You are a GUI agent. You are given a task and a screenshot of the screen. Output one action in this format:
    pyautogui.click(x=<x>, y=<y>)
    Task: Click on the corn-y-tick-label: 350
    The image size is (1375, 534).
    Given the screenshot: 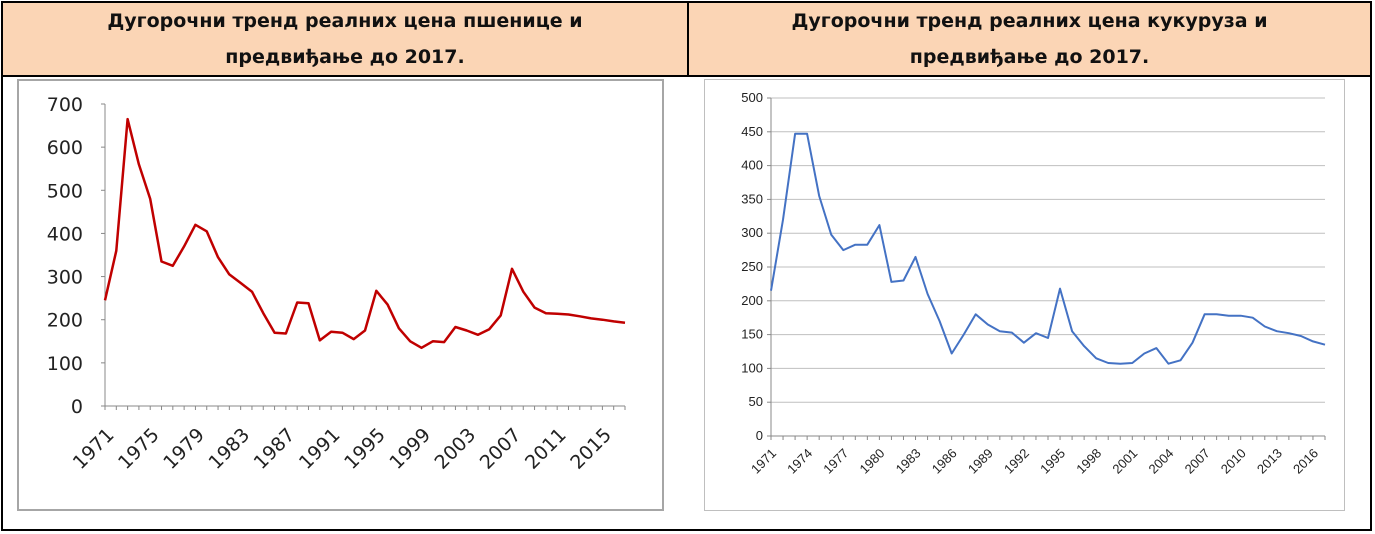 What is the action you would take?
    pyautogui.click(x=752, y=198)
    